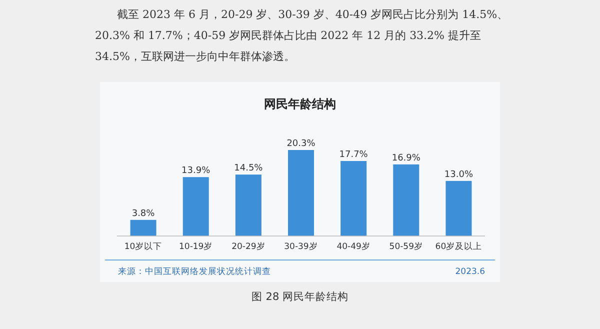  I want to click on x-tick-label: 10岁以下, so click(143, 246).